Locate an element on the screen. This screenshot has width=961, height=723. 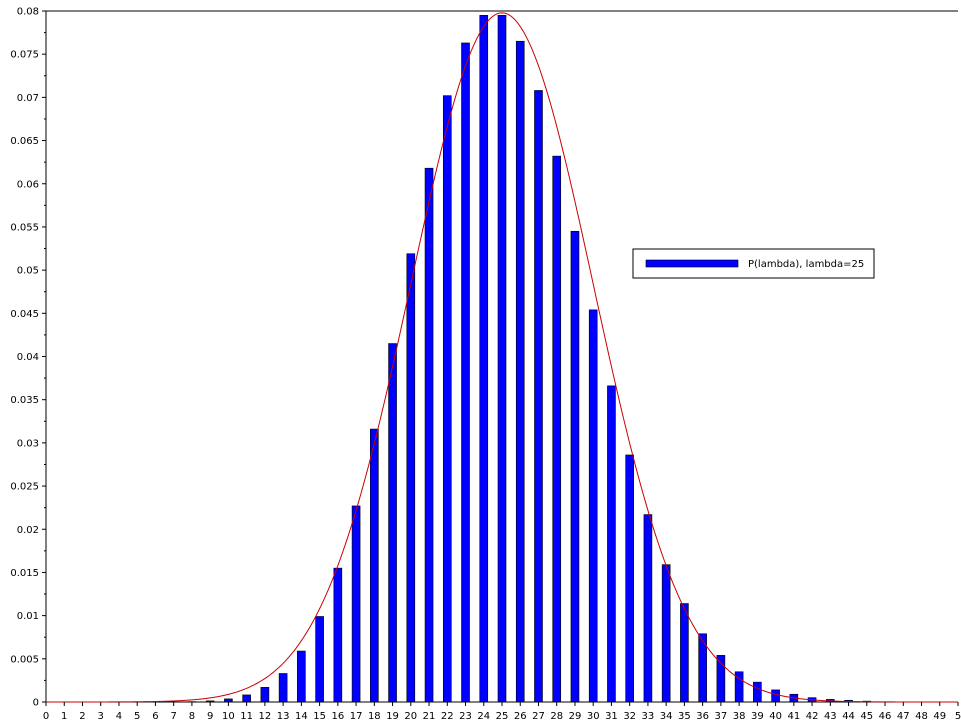
x-tick-label: 4 is located at coordinates (119, 716).